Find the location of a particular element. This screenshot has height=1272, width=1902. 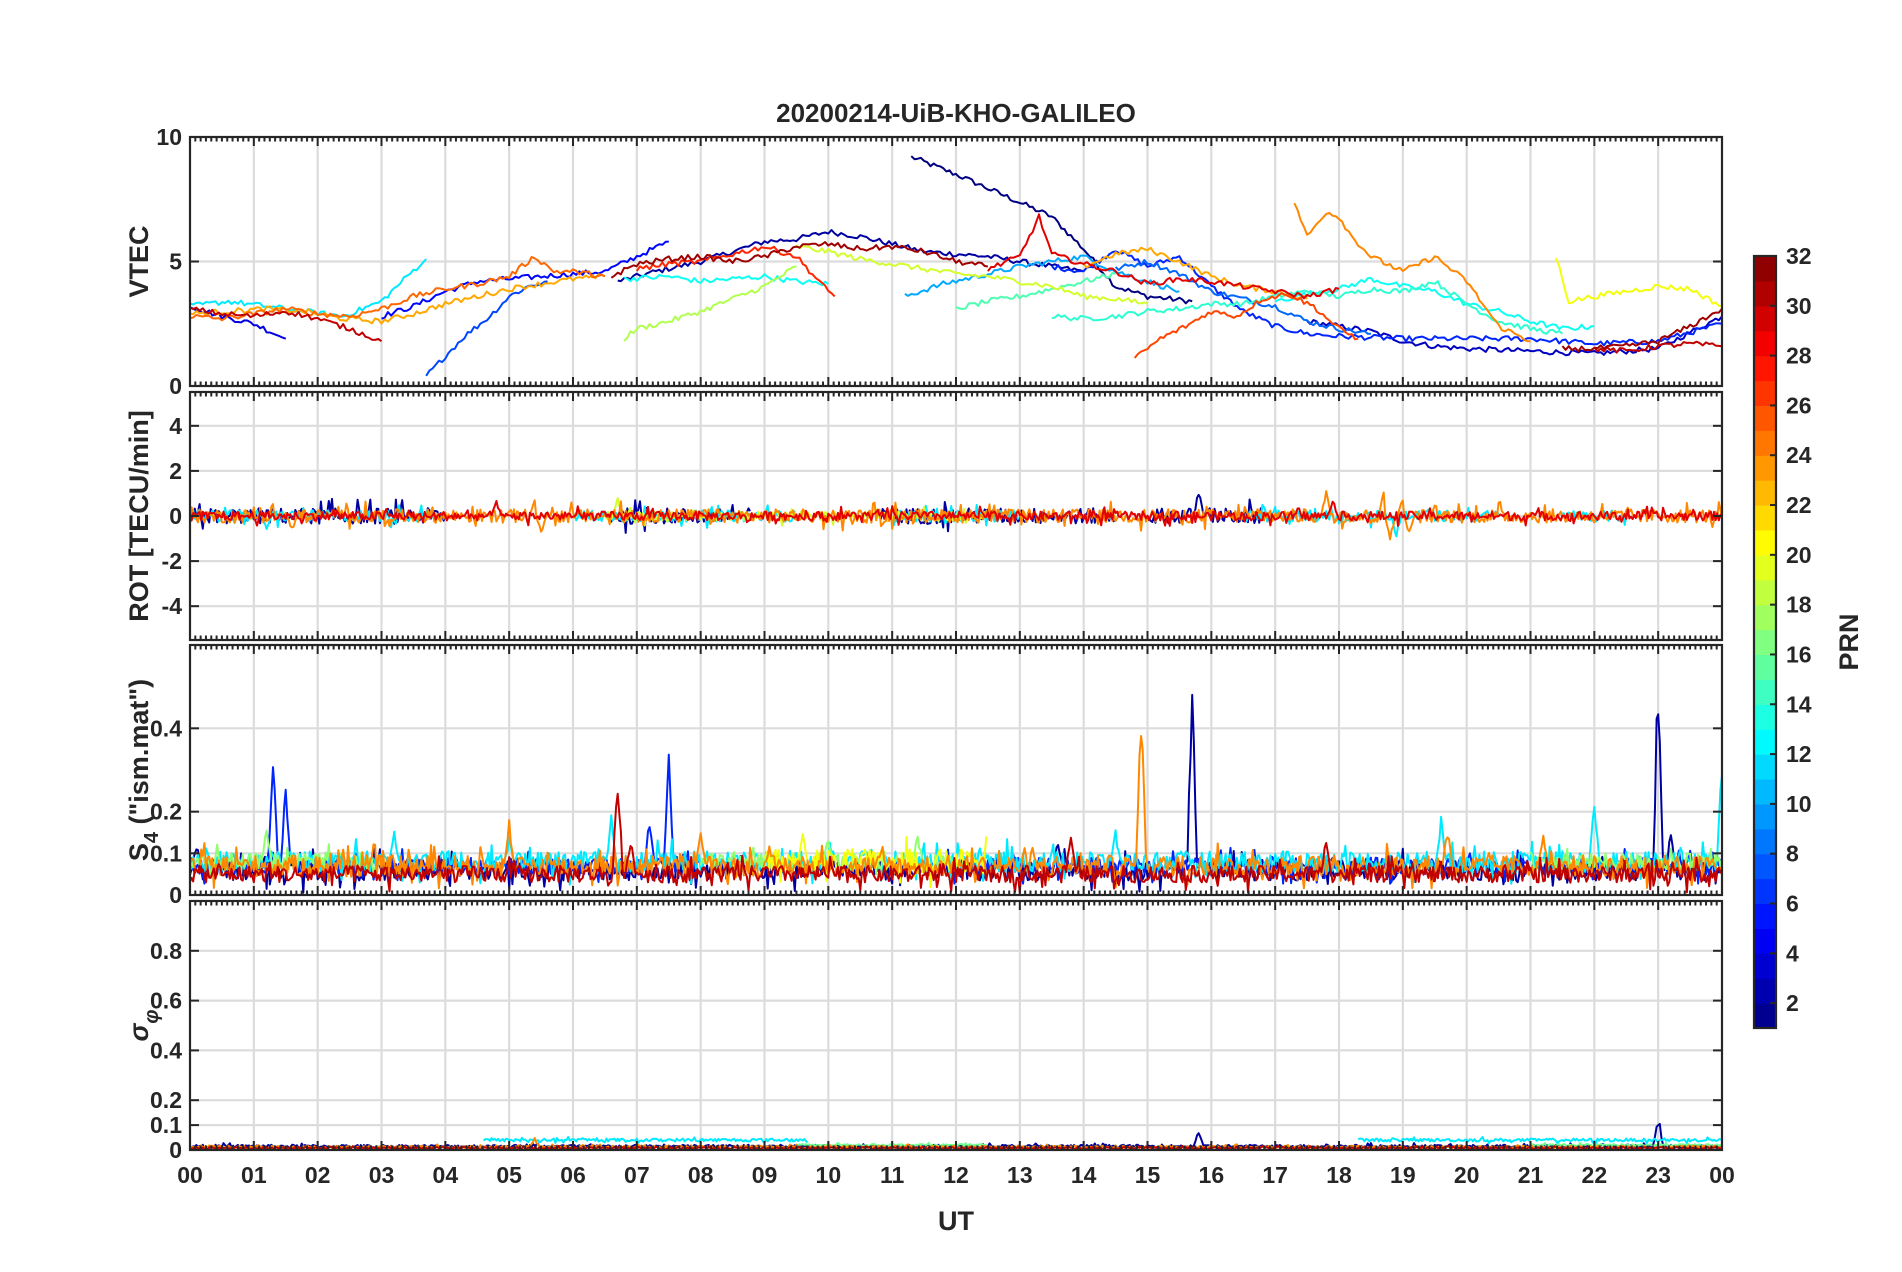

y-tick-label-rot: 2 is located at coordinates (175, 471).